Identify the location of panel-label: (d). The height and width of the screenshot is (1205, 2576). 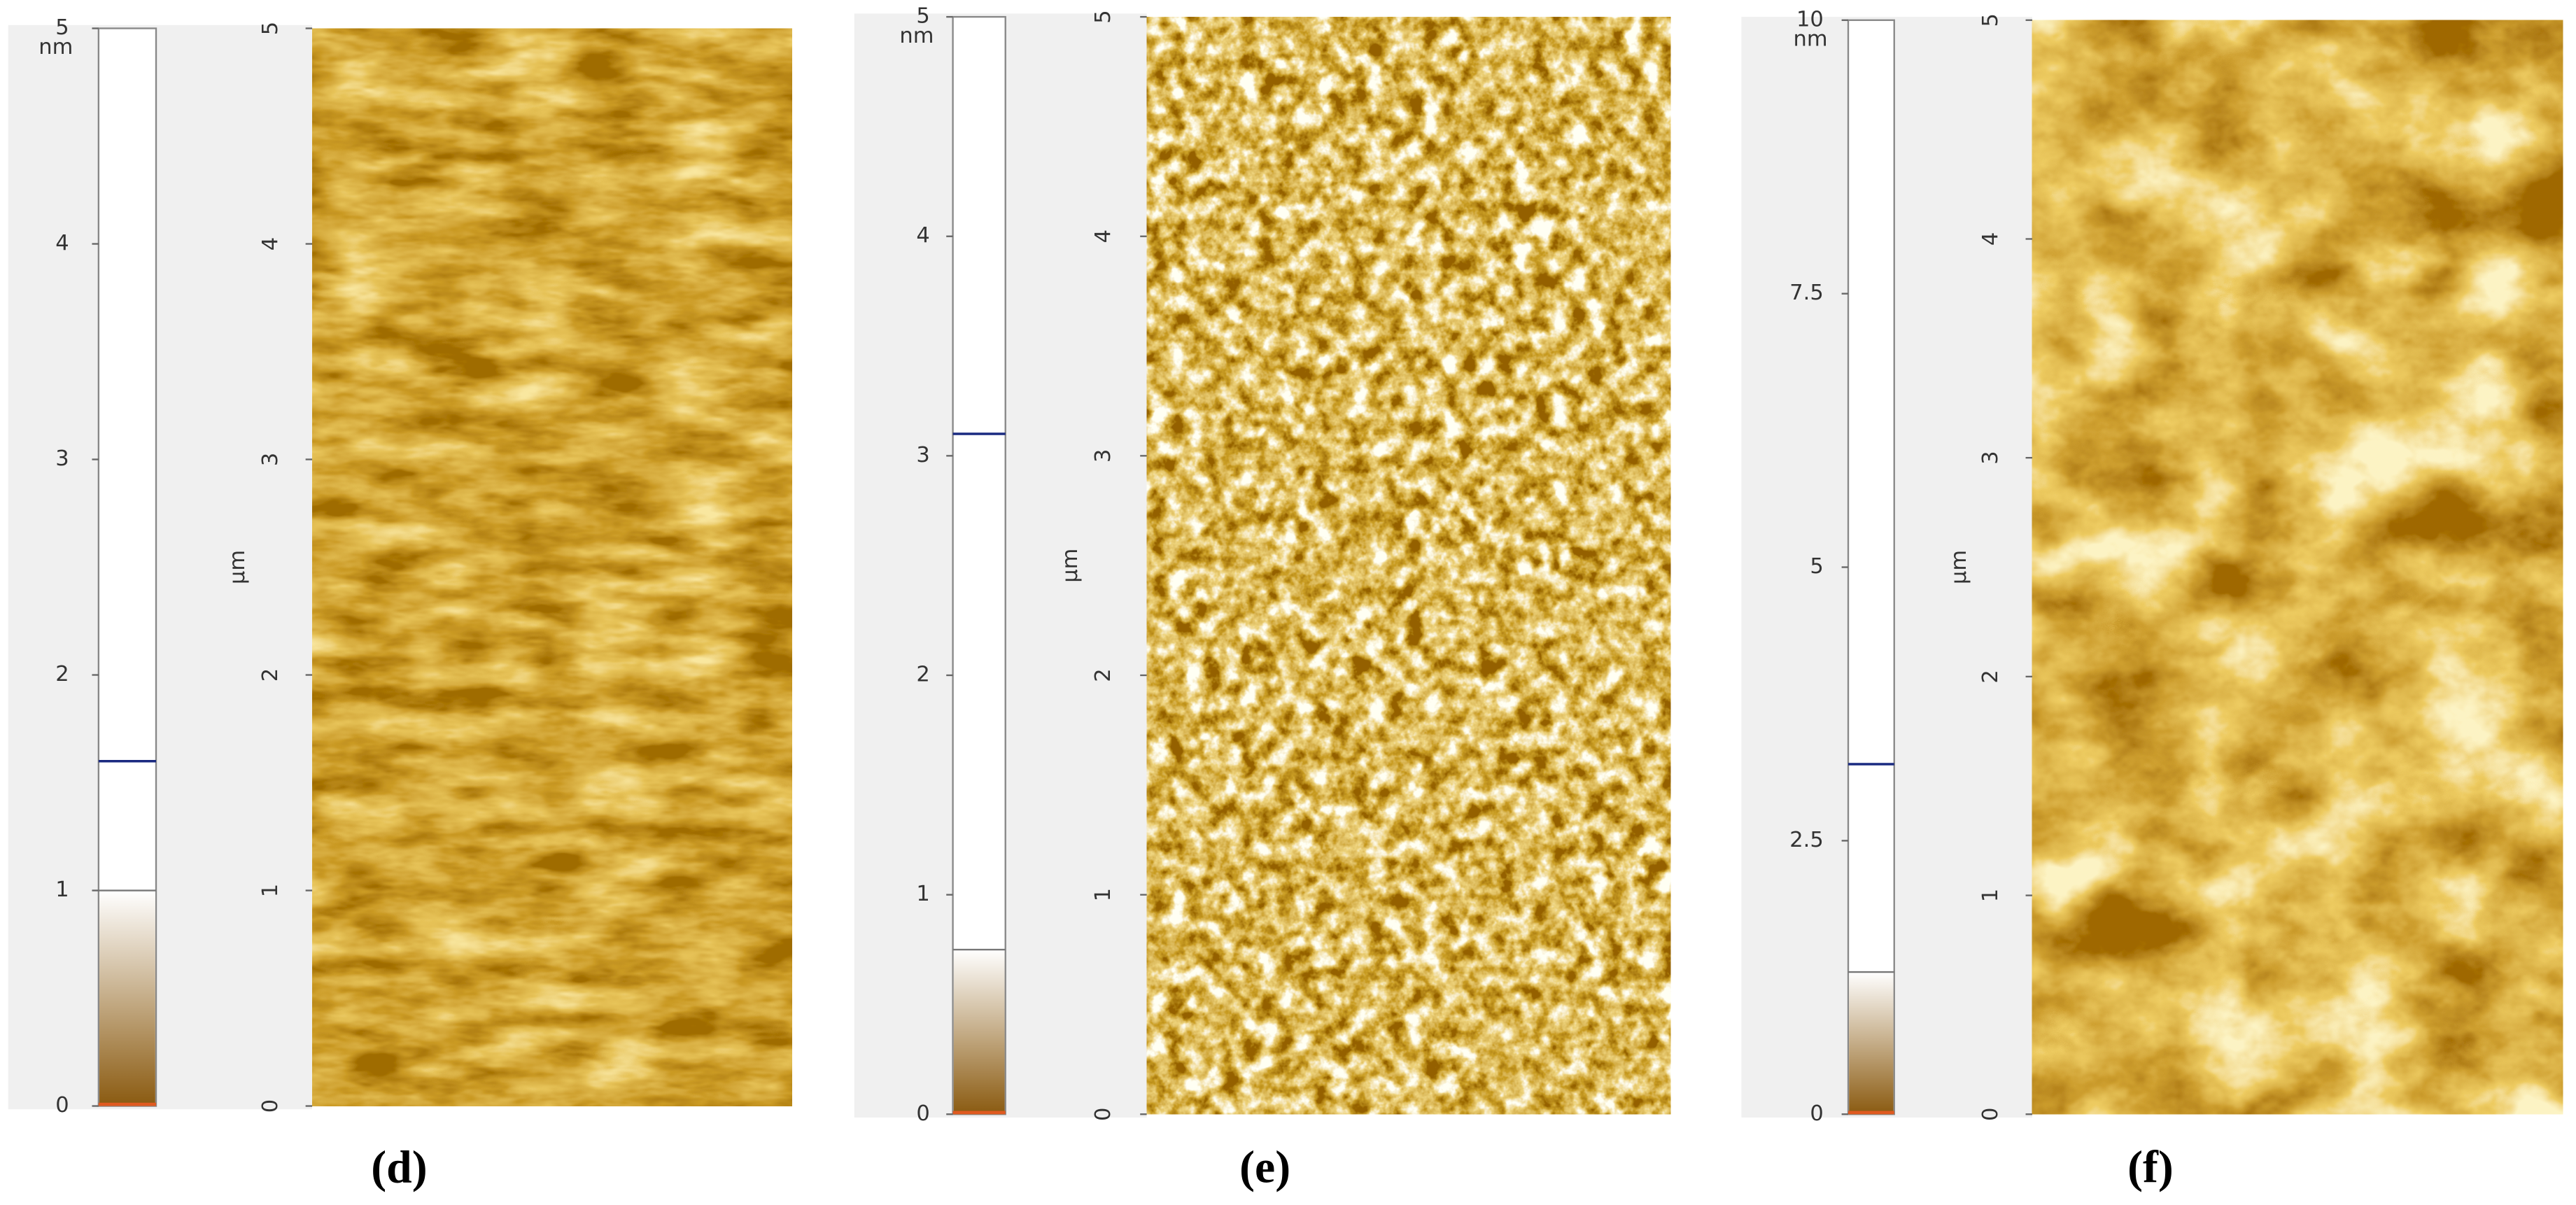
(399, 1167).